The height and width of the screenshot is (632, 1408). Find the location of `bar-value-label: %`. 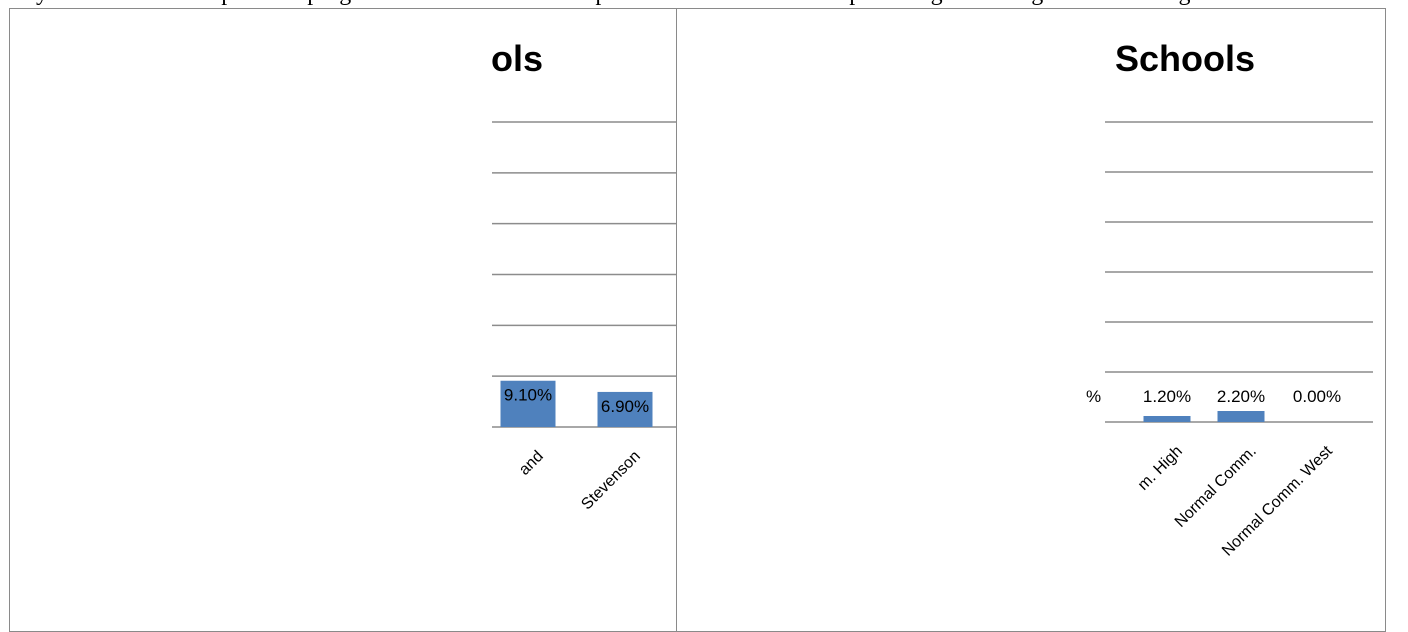

bar-value-label: % is located at coordinates (1093, 396).